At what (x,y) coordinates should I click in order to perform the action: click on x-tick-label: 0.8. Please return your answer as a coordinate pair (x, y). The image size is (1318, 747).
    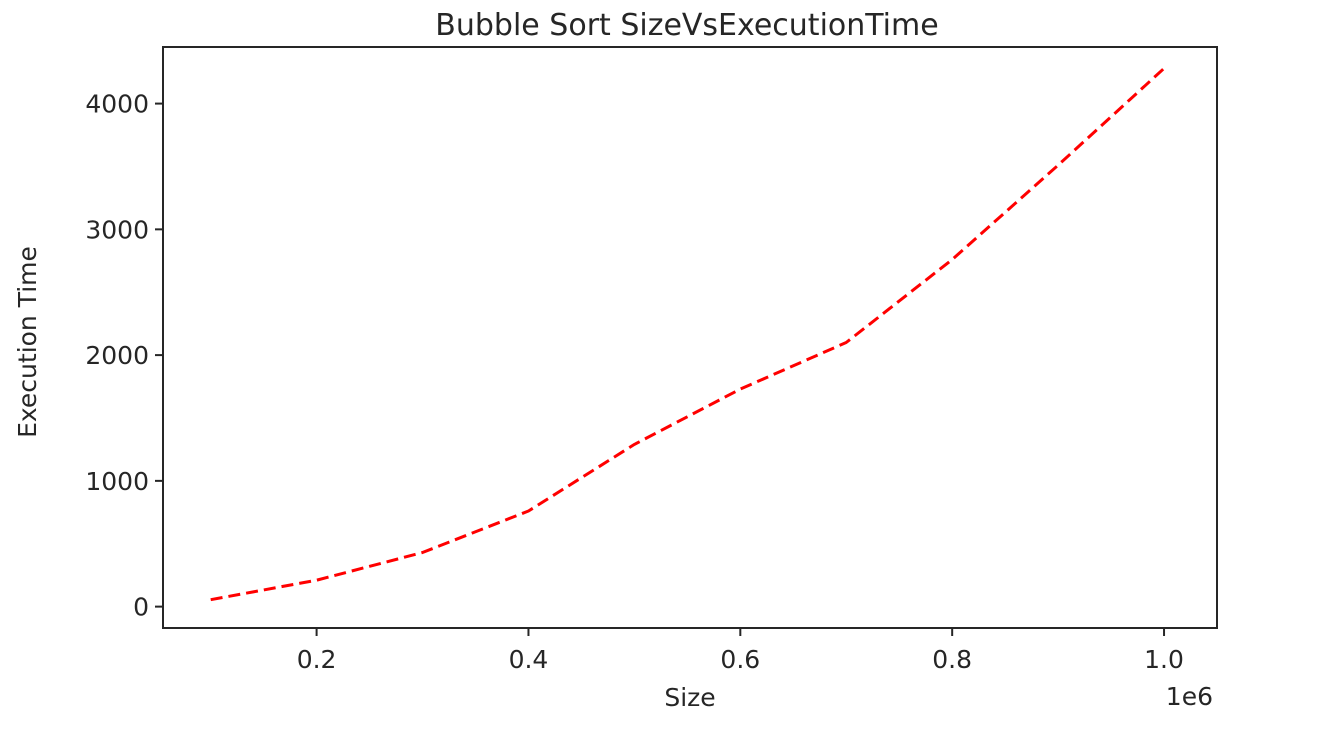
    Looking at the image, I should click on (952, 659).